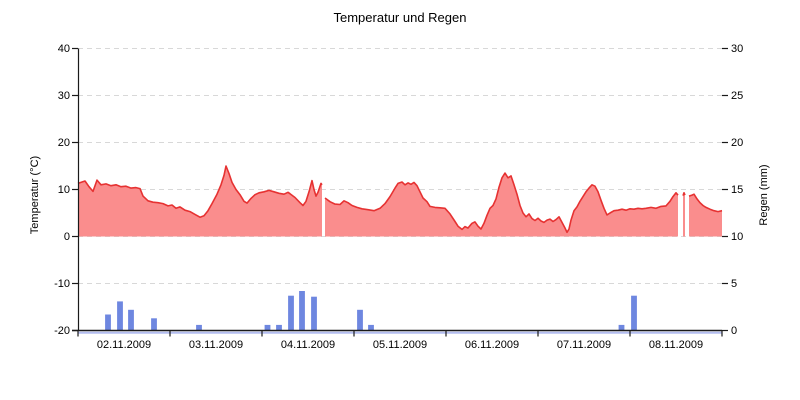 This screenshot has height=400, width=800. I want to click on y-right-tick-label: 20, so click(737, 142).